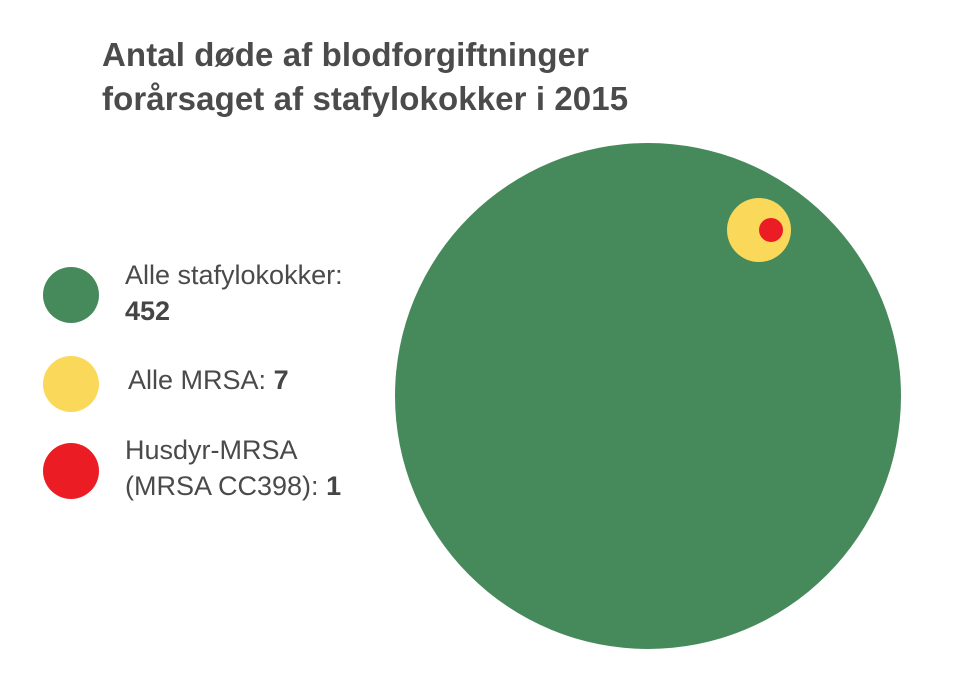  Describe the element at coordinates (71, 384) in the screenshot. I see `legend-swatch-yellow-icon` at that location.